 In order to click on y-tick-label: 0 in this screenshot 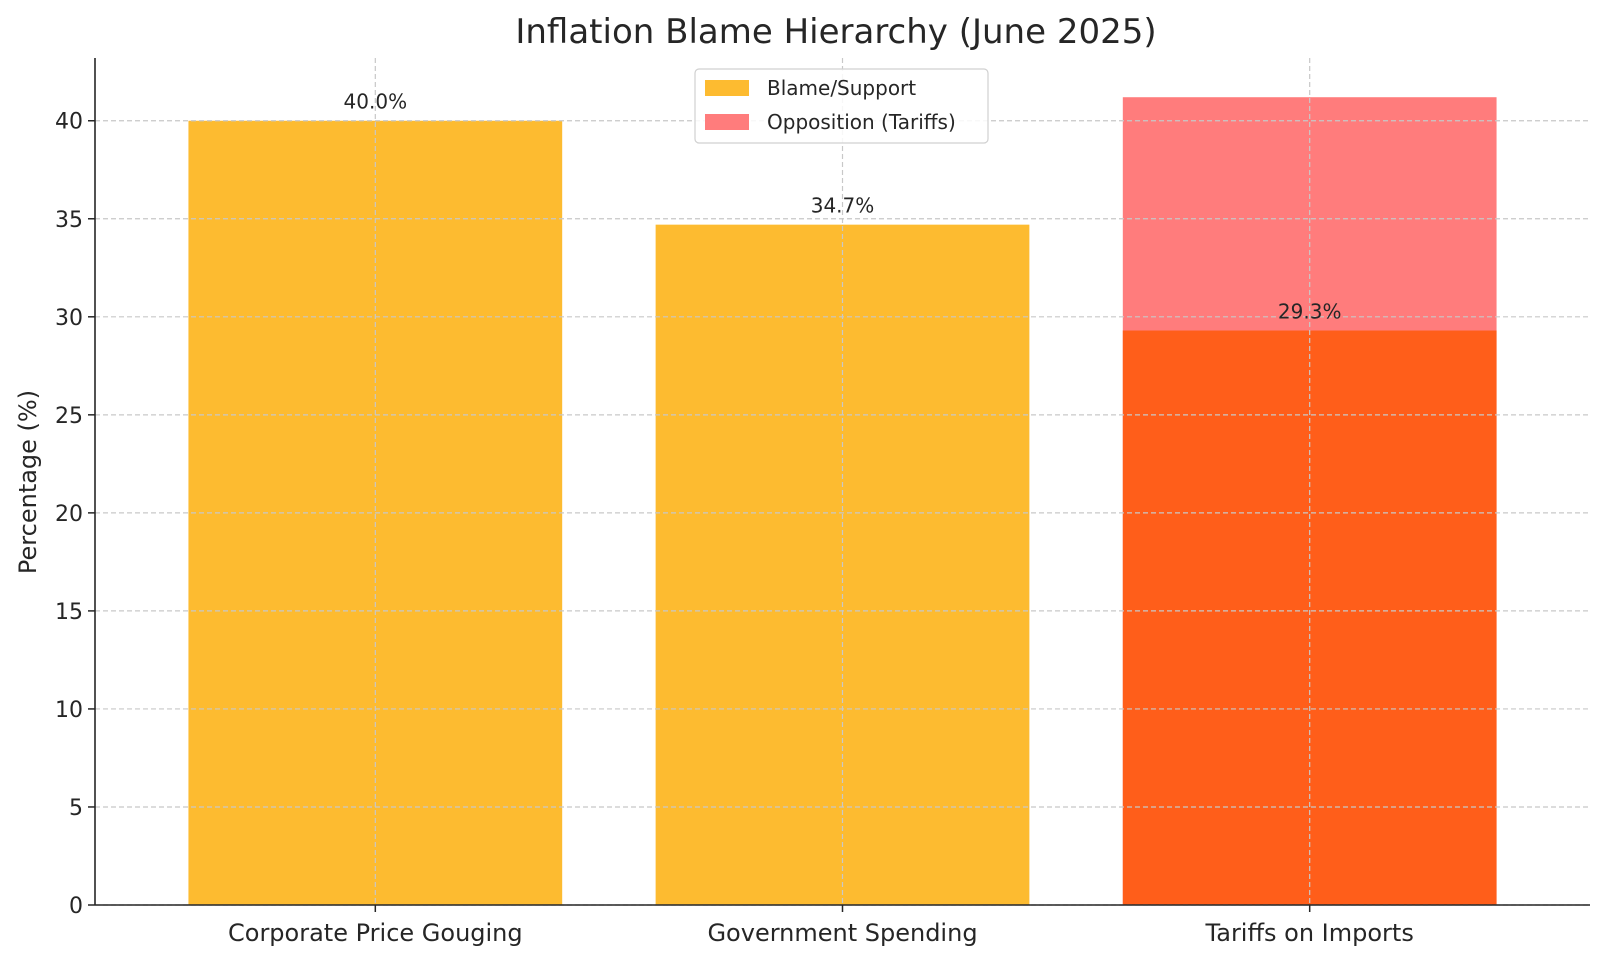, I will do `click(76, 906)`.